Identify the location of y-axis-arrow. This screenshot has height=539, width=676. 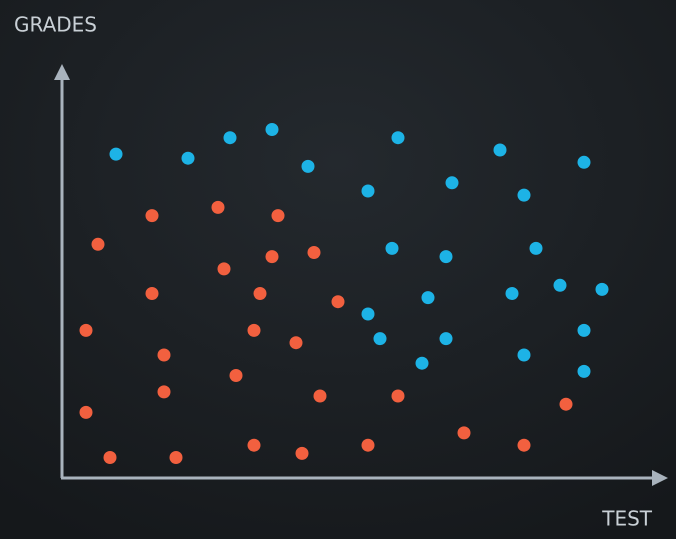
(62, 72).